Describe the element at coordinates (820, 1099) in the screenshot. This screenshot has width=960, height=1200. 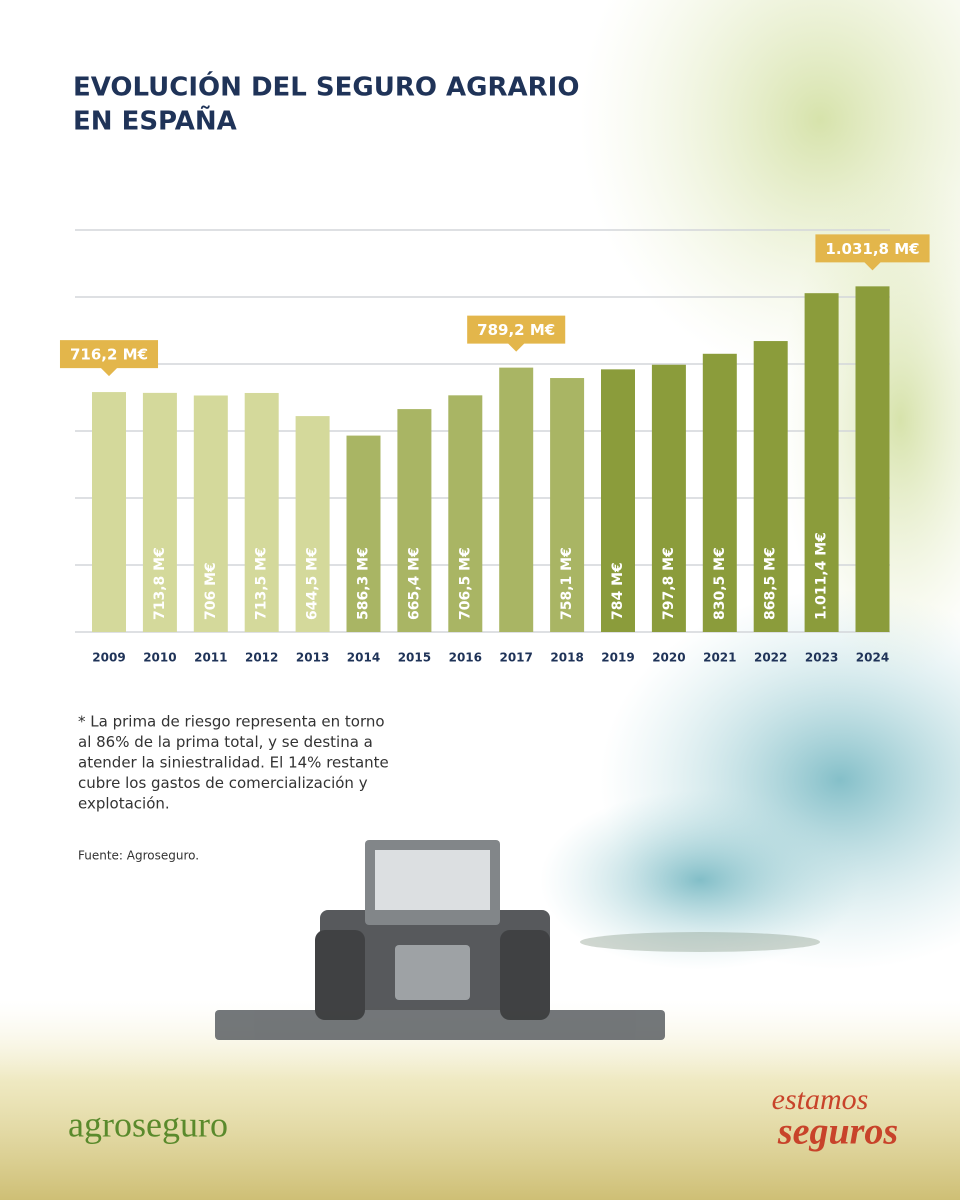
I see `slogan: estamos` at that location.